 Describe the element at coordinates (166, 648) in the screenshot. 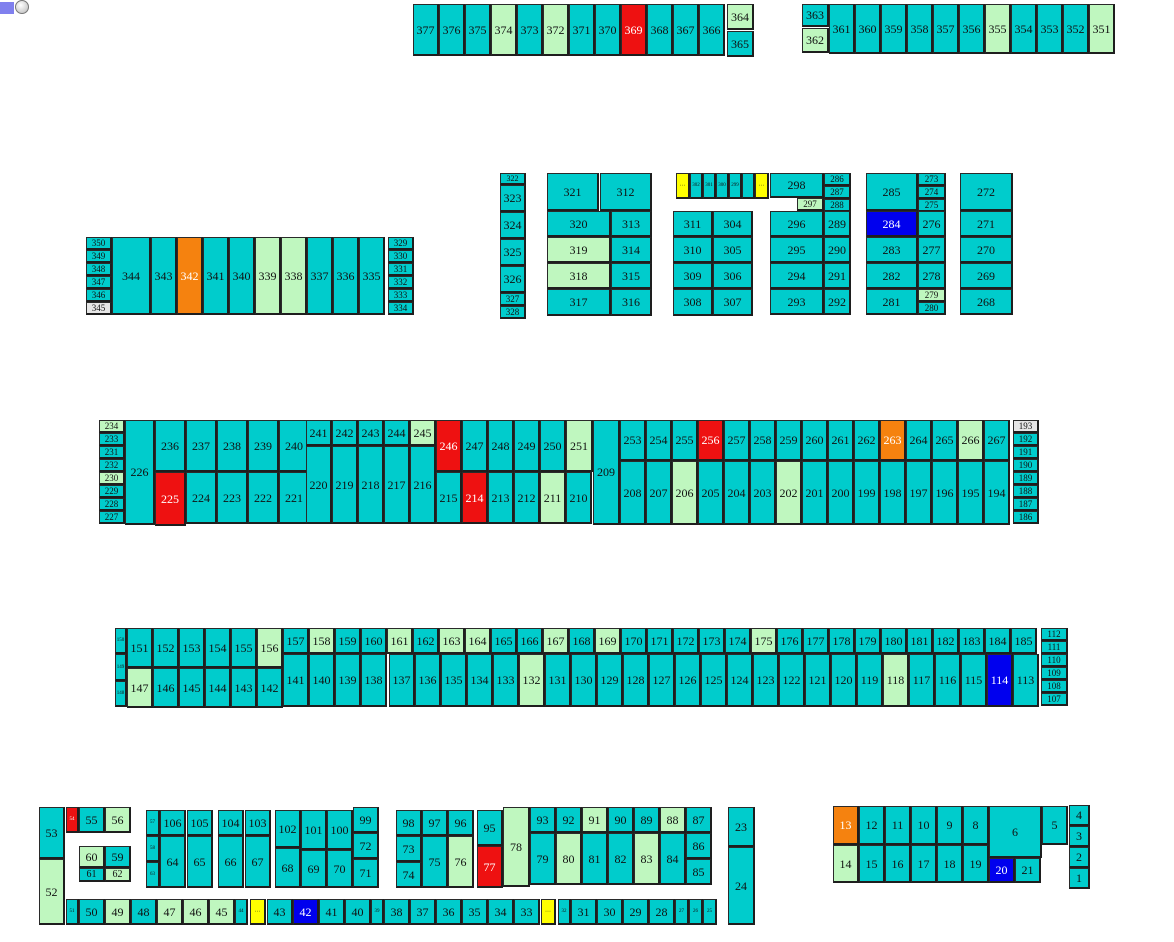

I see `stall-152: 152` at that location.